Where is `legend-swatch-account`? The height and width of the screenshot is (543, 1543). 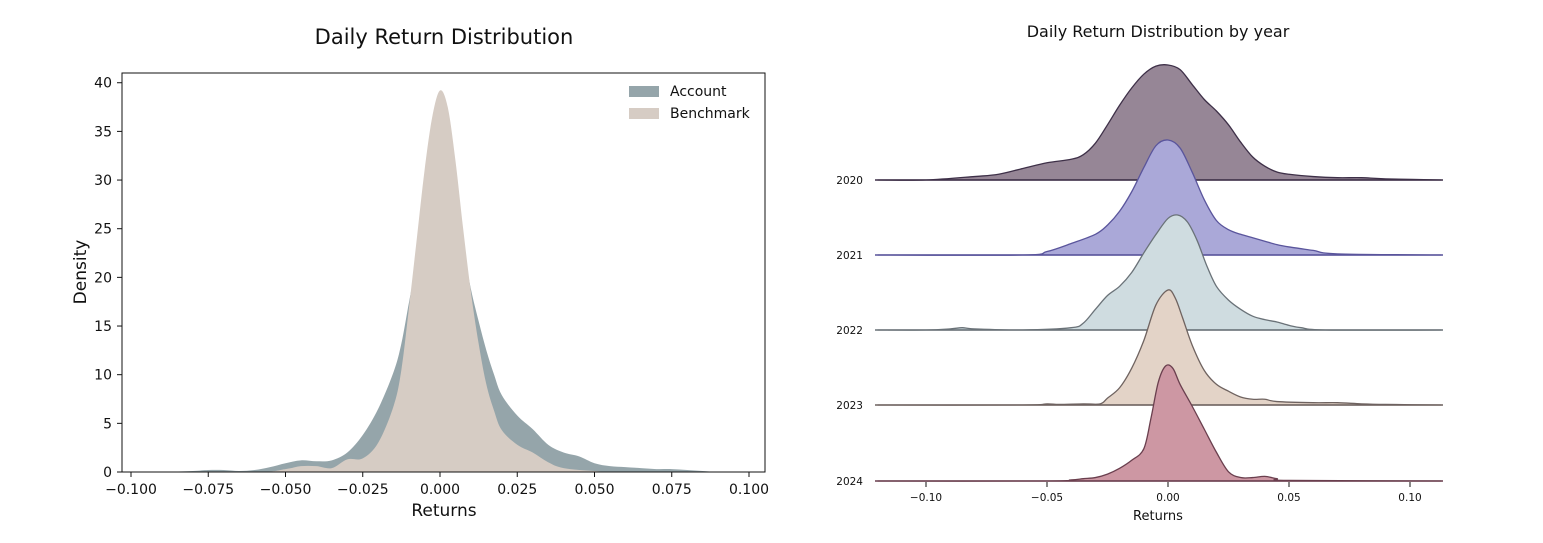 legend-swatch-account is located at coordinates (644, 91).